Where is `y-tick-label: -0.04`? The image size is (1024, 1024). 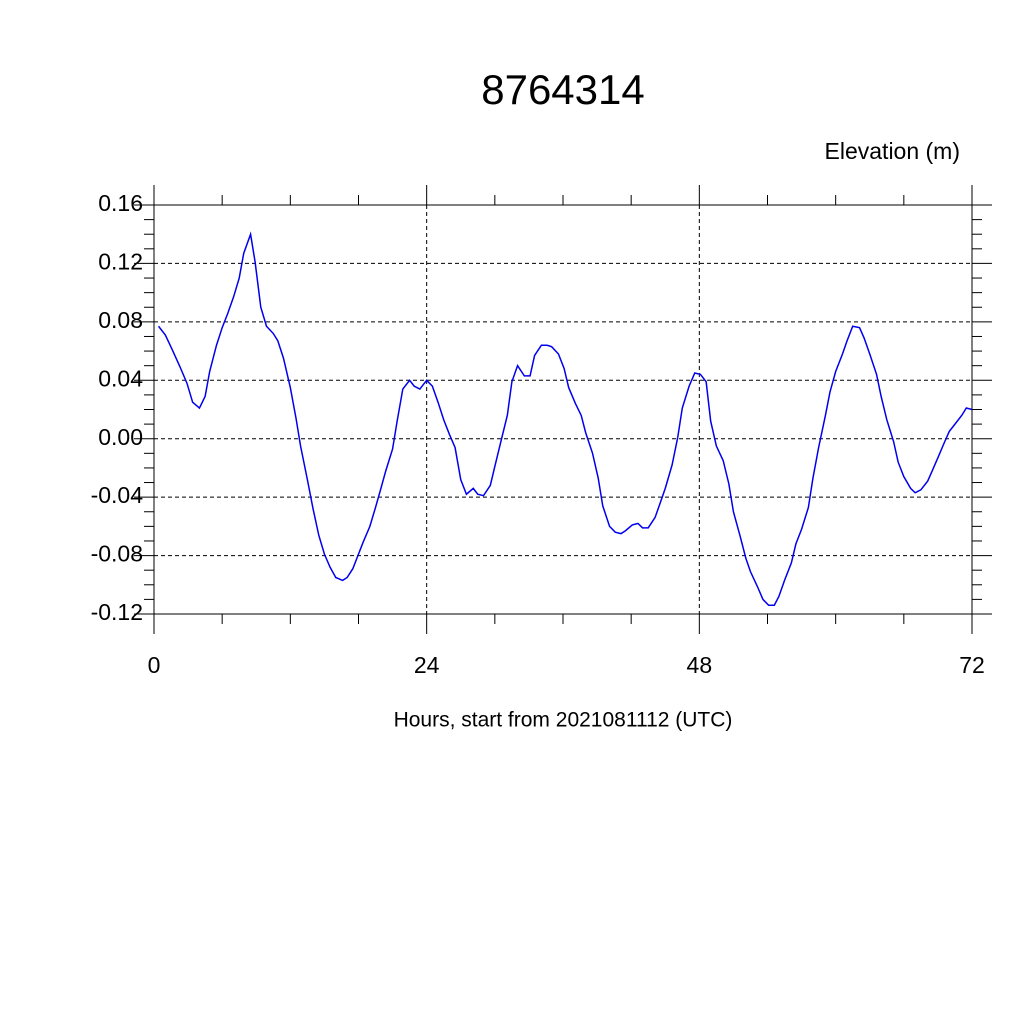
y-tick-label: -0.04 is located at coordinates (117, 495).